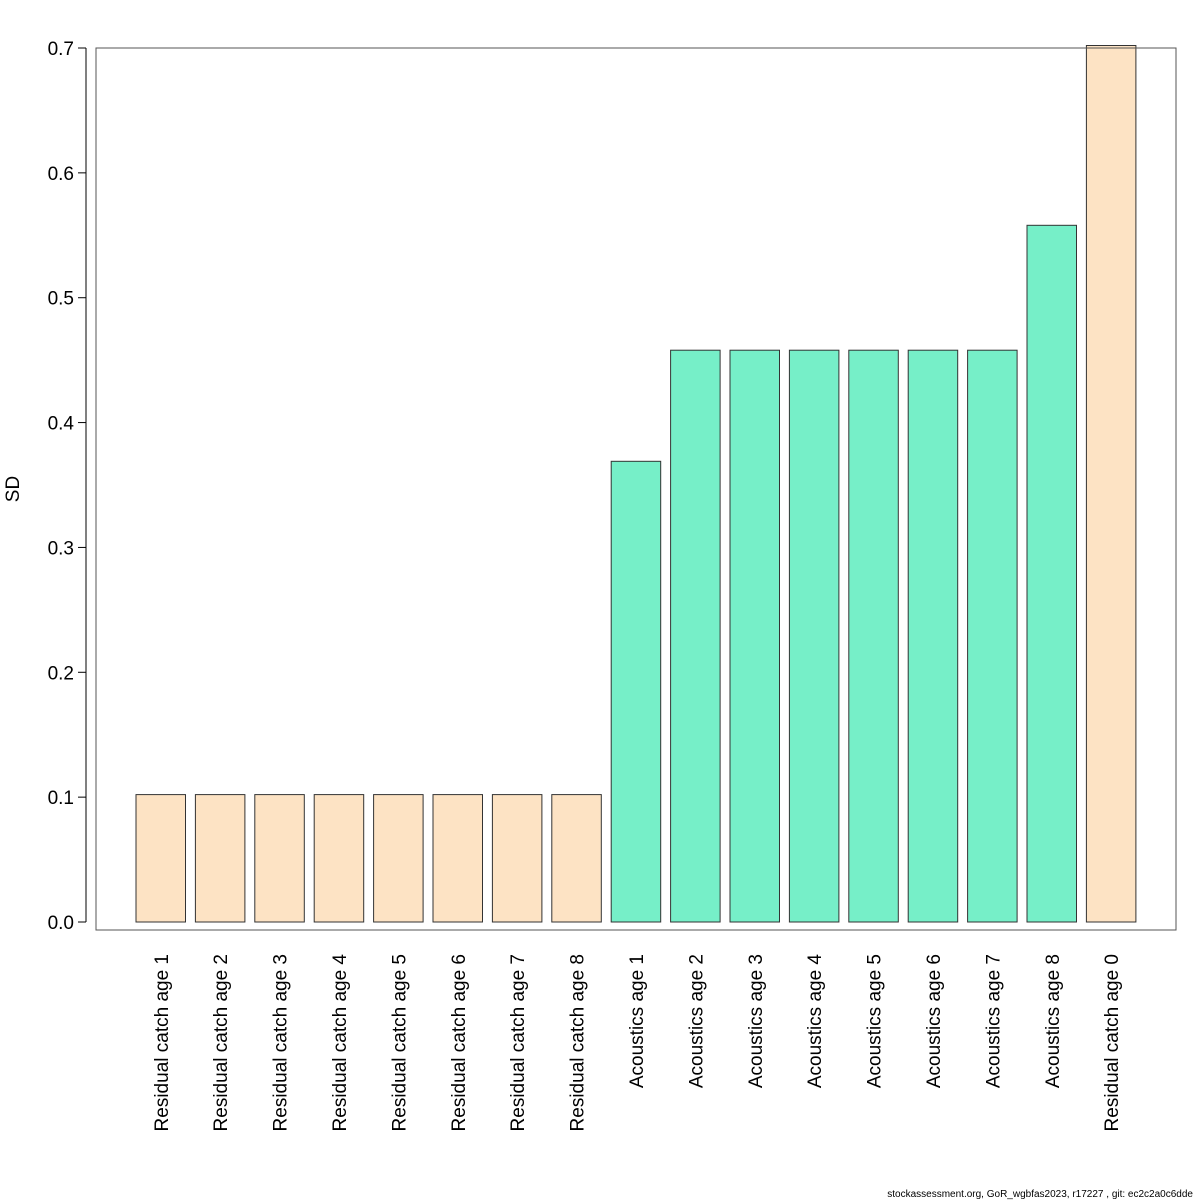 The height and width of the screenshot is (1200, 1200). Describe the element at coordinates (875, 1021) in the screenshot. I see `category-label-13: Acoustics age 5` at that location.